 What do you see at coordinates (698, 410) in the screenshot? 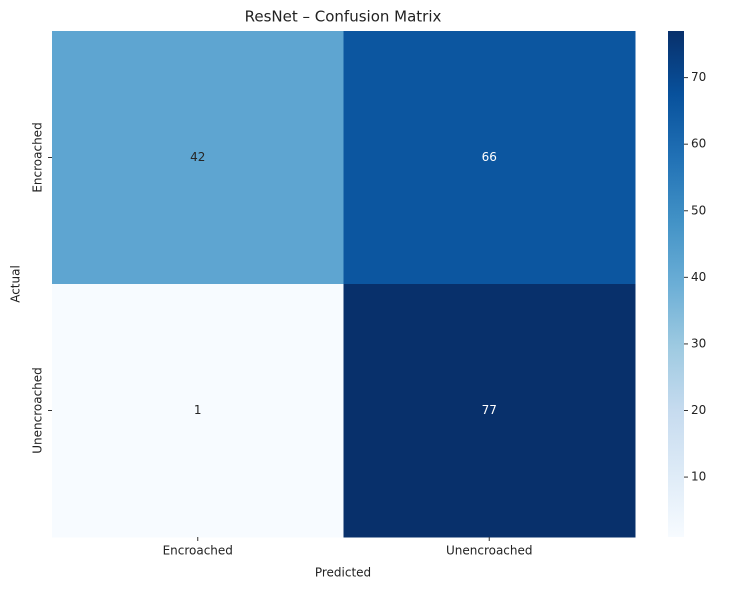
I see `colorbar-tick-label: 20` at bounding box center [698, 410].